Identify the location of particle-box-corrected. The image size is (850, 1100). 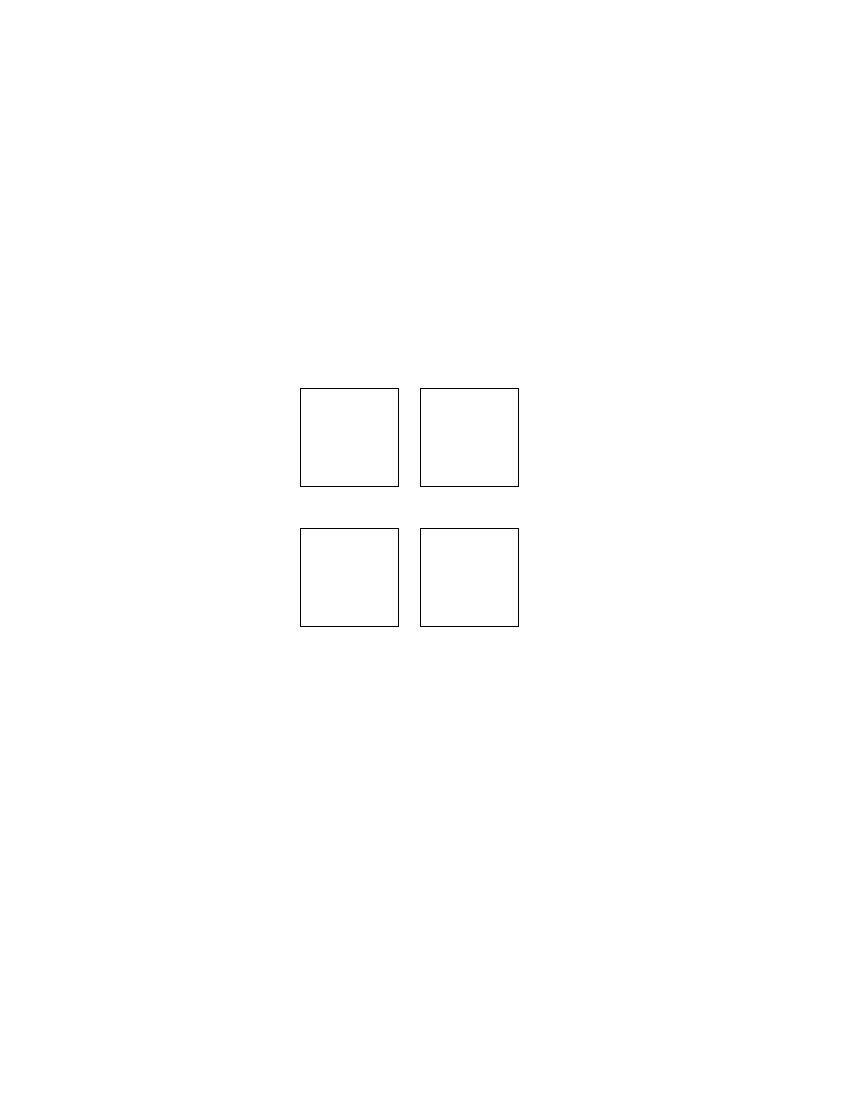
(469, 577).